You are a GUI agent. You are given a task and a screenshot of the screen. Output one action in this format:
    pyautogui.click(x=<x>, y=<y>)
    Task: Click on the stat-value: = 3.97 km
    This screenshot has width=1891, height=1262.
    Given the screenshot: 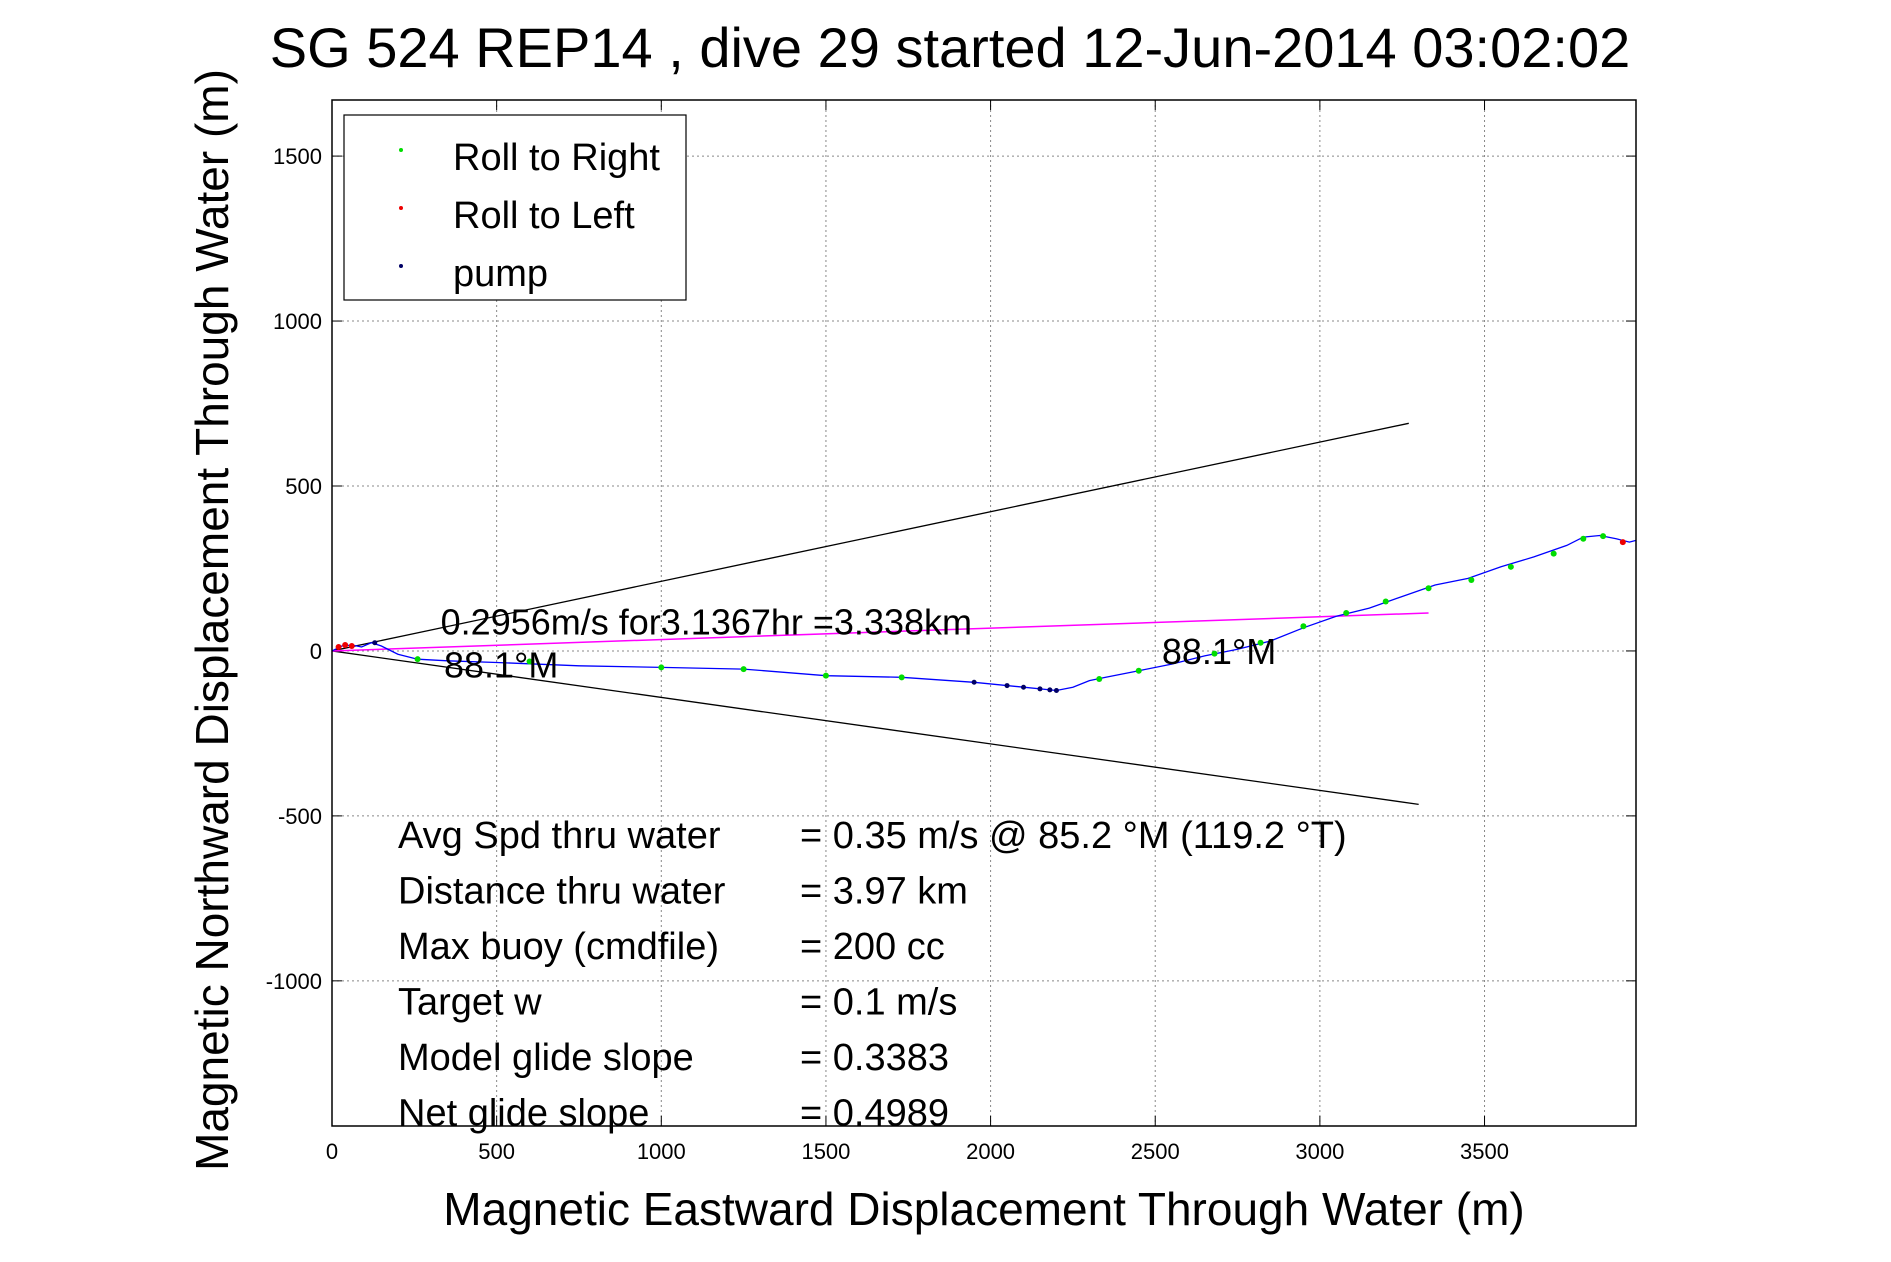 What is the action you would take?
    pyautogui.click(x=884, y=892)
    